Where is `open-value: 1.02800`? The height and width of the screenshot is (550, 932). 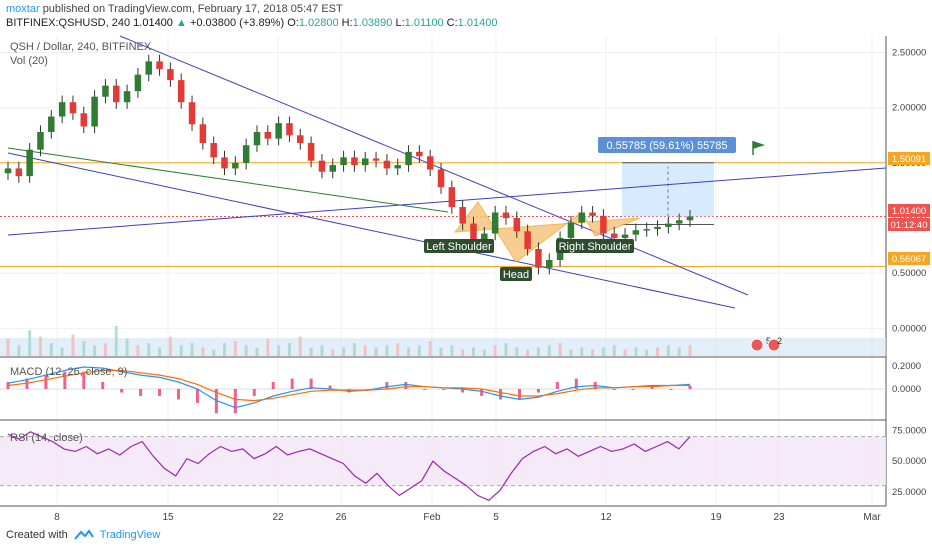
open-value: 1.02800 is located at coordinates (318, 23).